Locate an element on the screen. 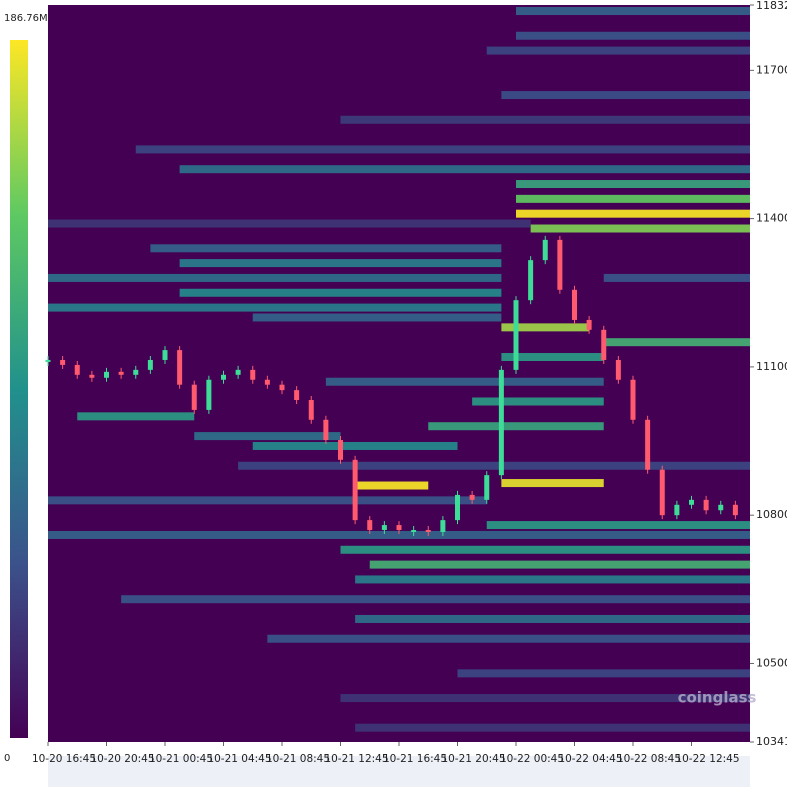  colorbar-label: 186.76M is located at coordinates (26, 18).